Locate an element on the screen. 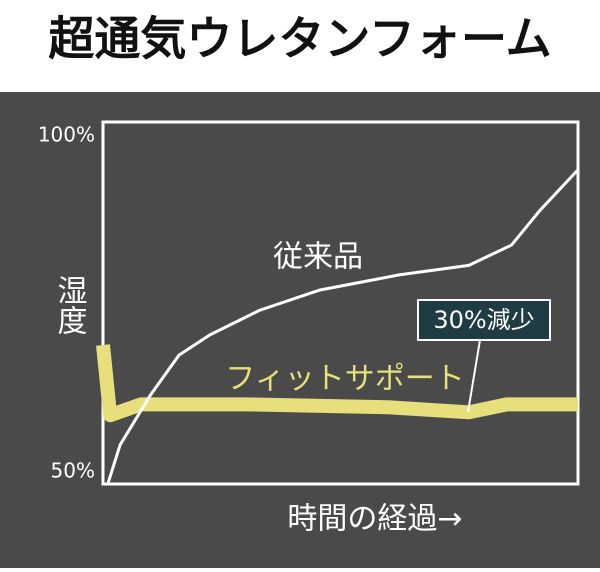 The height and width of the screenshot is (572, 600). series-line is located at coordinates (337, 383).